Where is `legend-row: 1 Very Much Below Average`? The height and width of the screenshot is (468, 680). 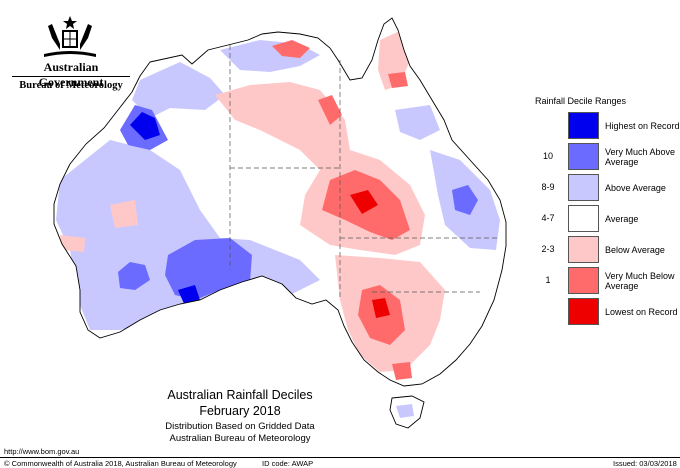 legend-row: 1 Very Much Below Average is located at coordinates (603, 281).